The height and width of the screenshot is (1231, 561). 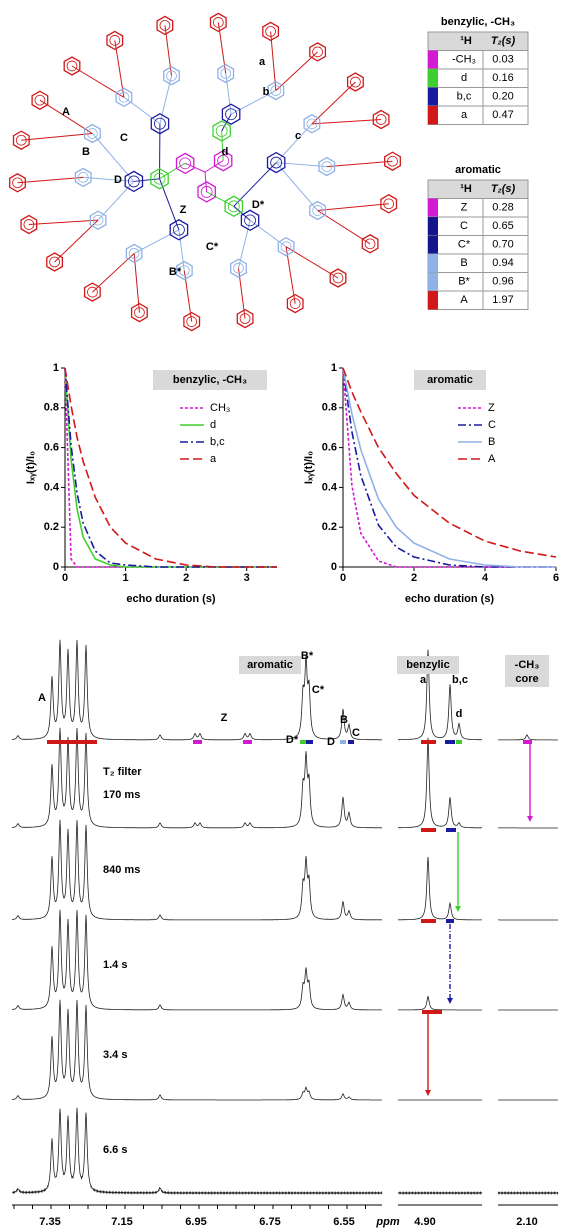 What do you see at coordinates (414, 578) in the screenshot?
I see `x-tick-label: 2` at bounding box center [414, 578].